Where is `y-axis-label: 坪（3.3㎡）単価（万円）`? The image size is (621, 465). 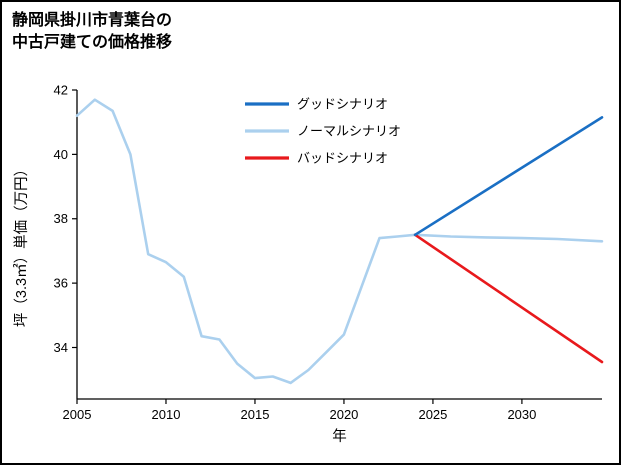
y-axis-label: 坪（3.3㎡）単価（万円） is located at coordinates (21, 244).